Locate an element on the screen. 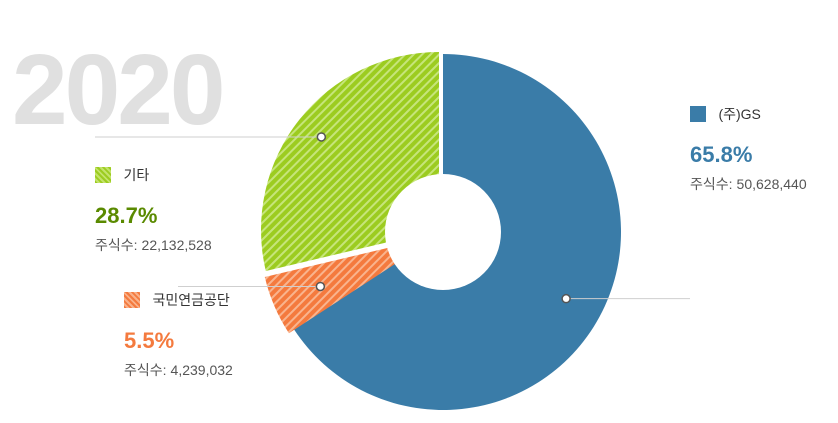 This screenshot has height=423, width=838. legend-gs-pct: 65.8% is located at coordinates (721, 154).